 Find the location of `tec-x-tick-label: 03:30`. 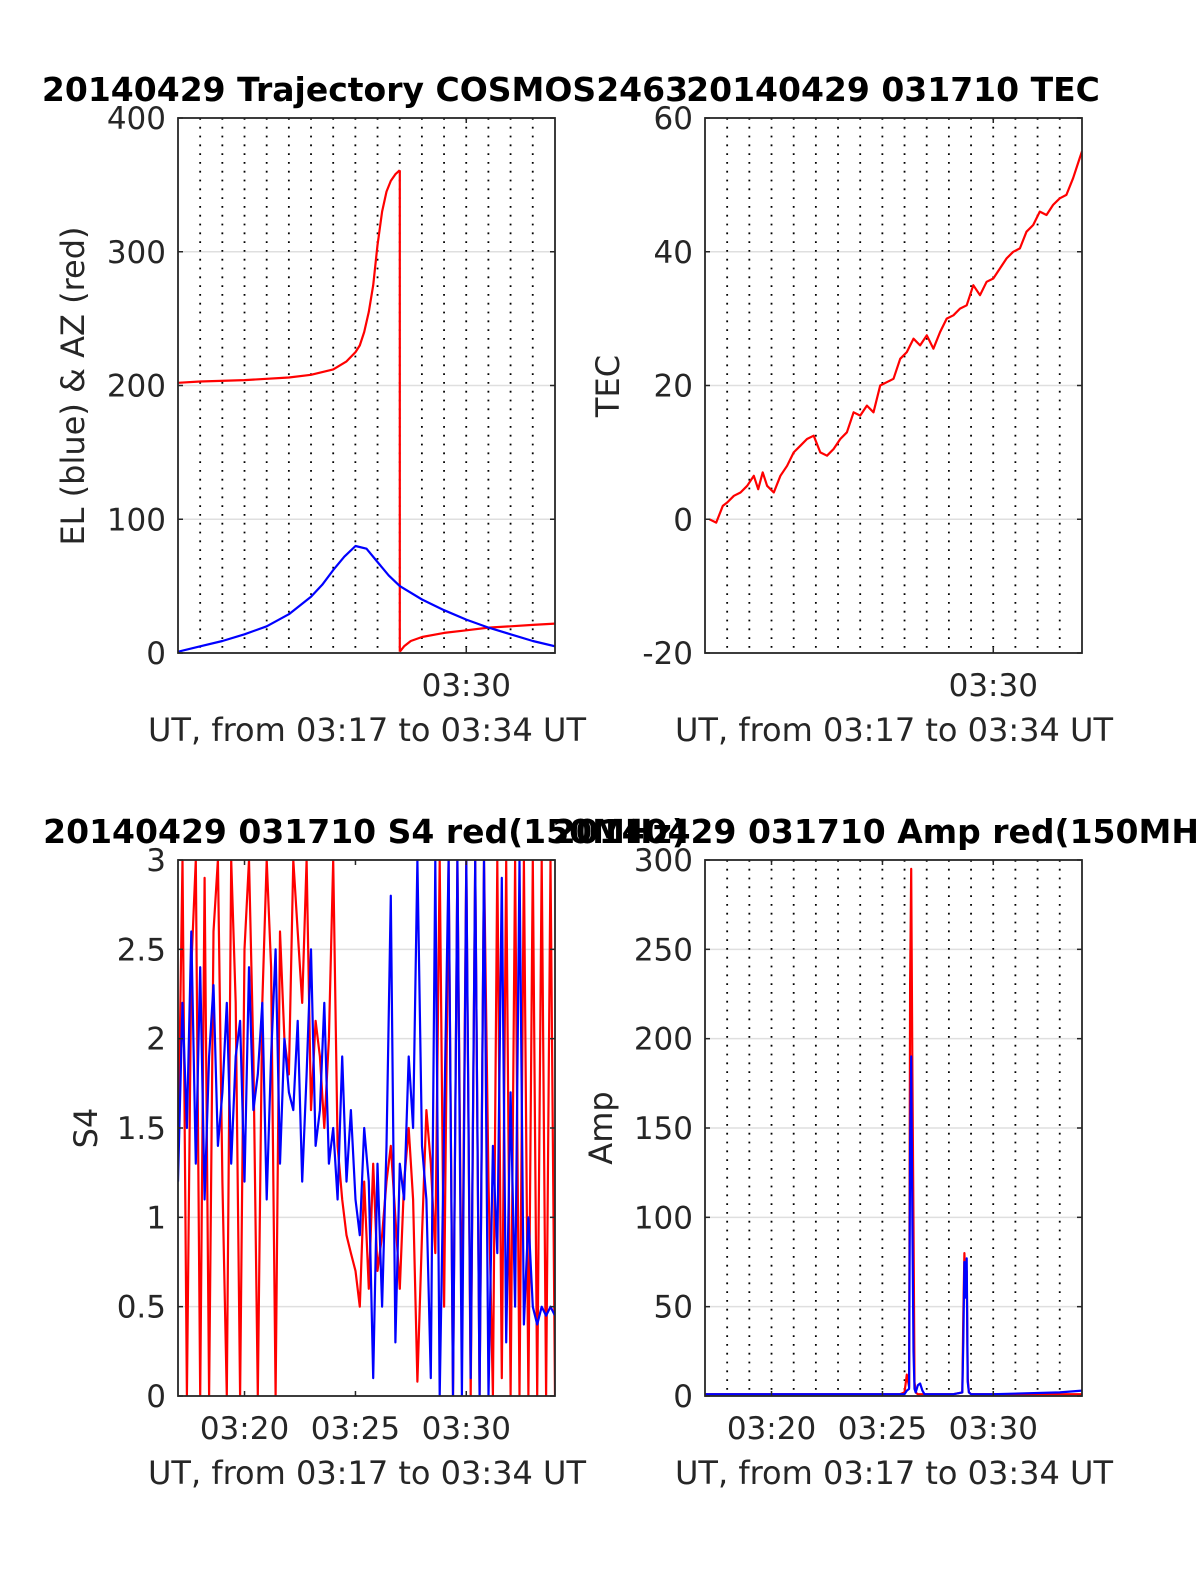

tec-x-tick-label: 03:30 is located at coordinates (993, 686).